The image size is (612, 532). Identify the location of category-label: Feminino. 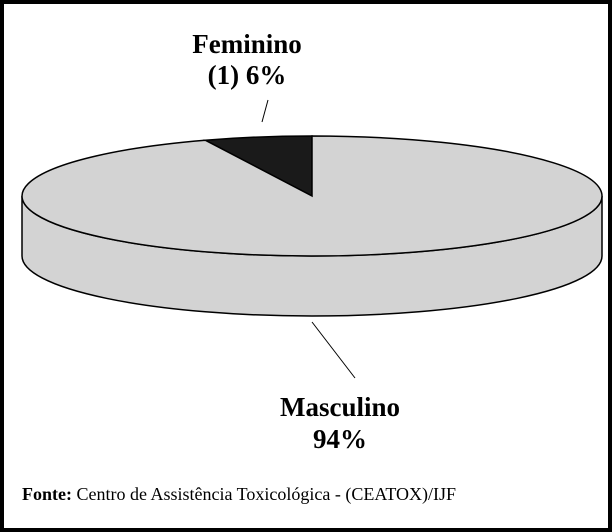
(247, 44).